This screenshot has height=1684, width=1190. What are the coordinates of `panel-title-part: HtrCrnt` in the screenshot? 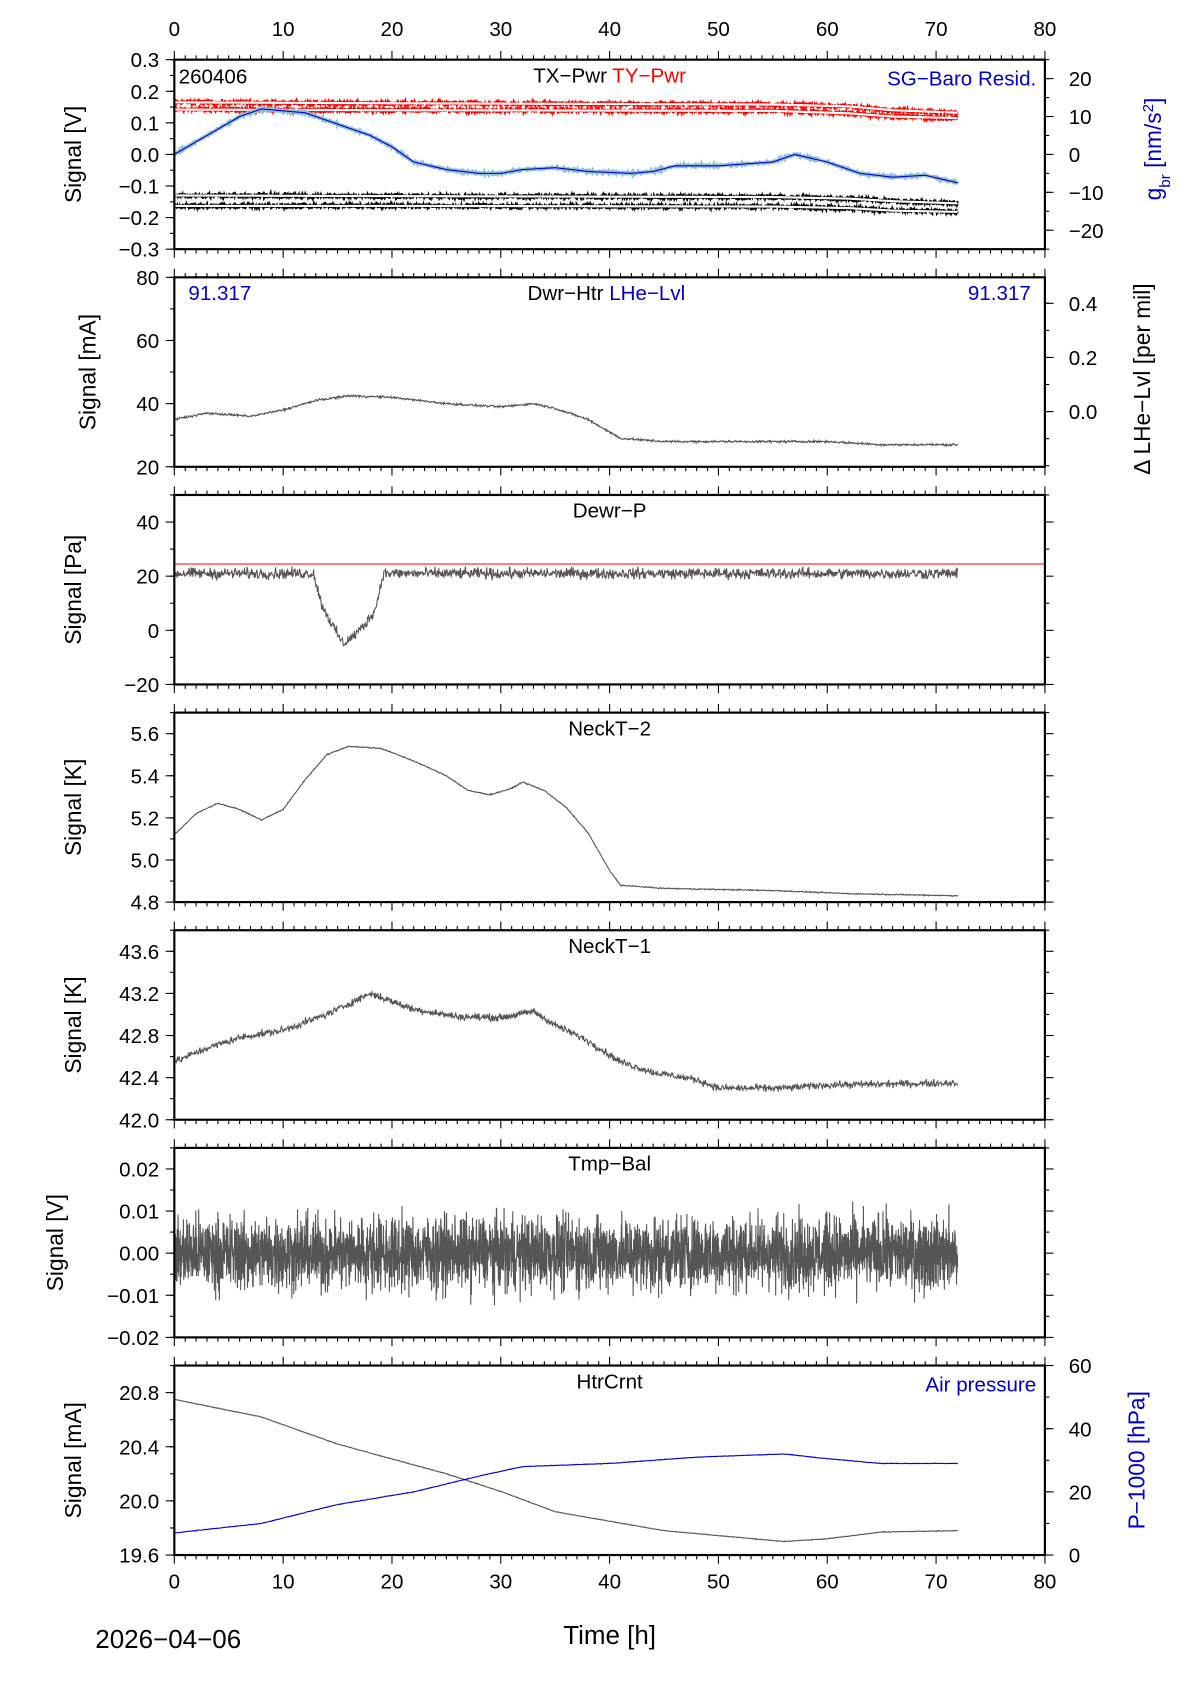 It's located at (609, 1381).